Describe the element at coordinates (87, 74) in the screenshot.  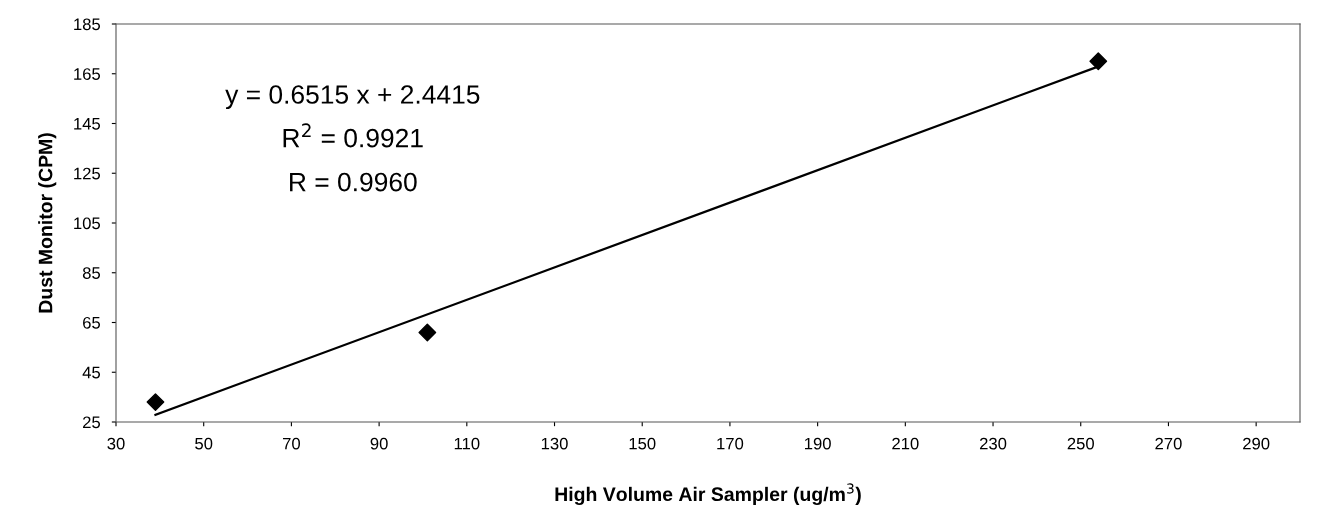
I see `y-tick-label: 165` at that location.